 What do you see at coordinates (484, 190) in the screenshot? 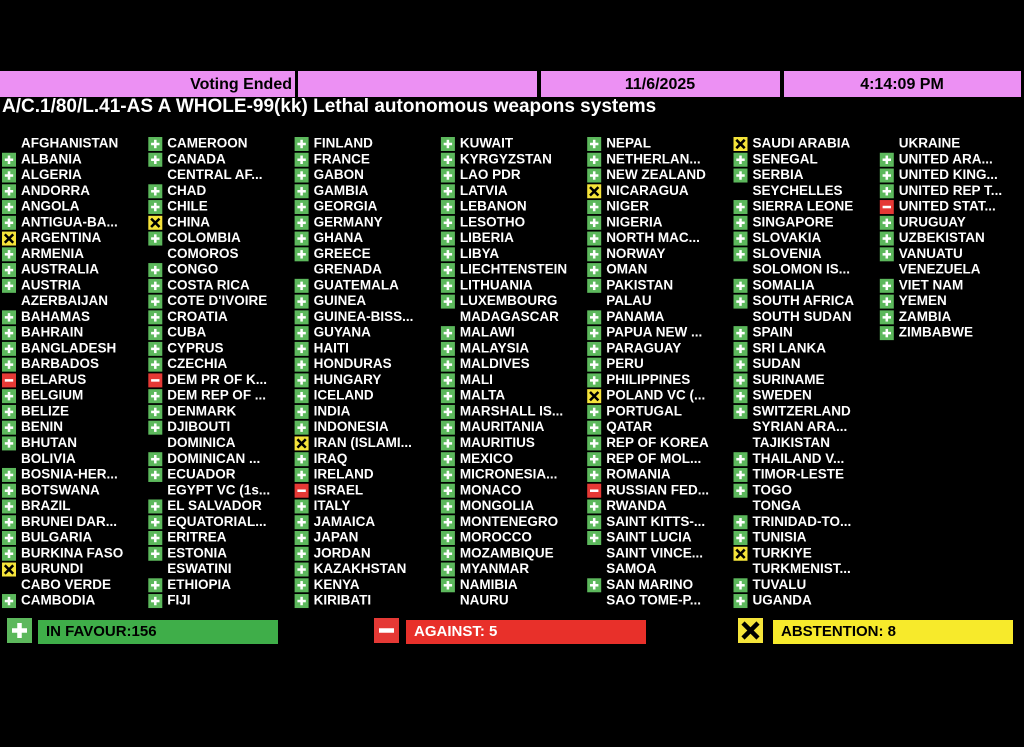
I see `country-name: LATVIA` at bounding box center [484, 190].